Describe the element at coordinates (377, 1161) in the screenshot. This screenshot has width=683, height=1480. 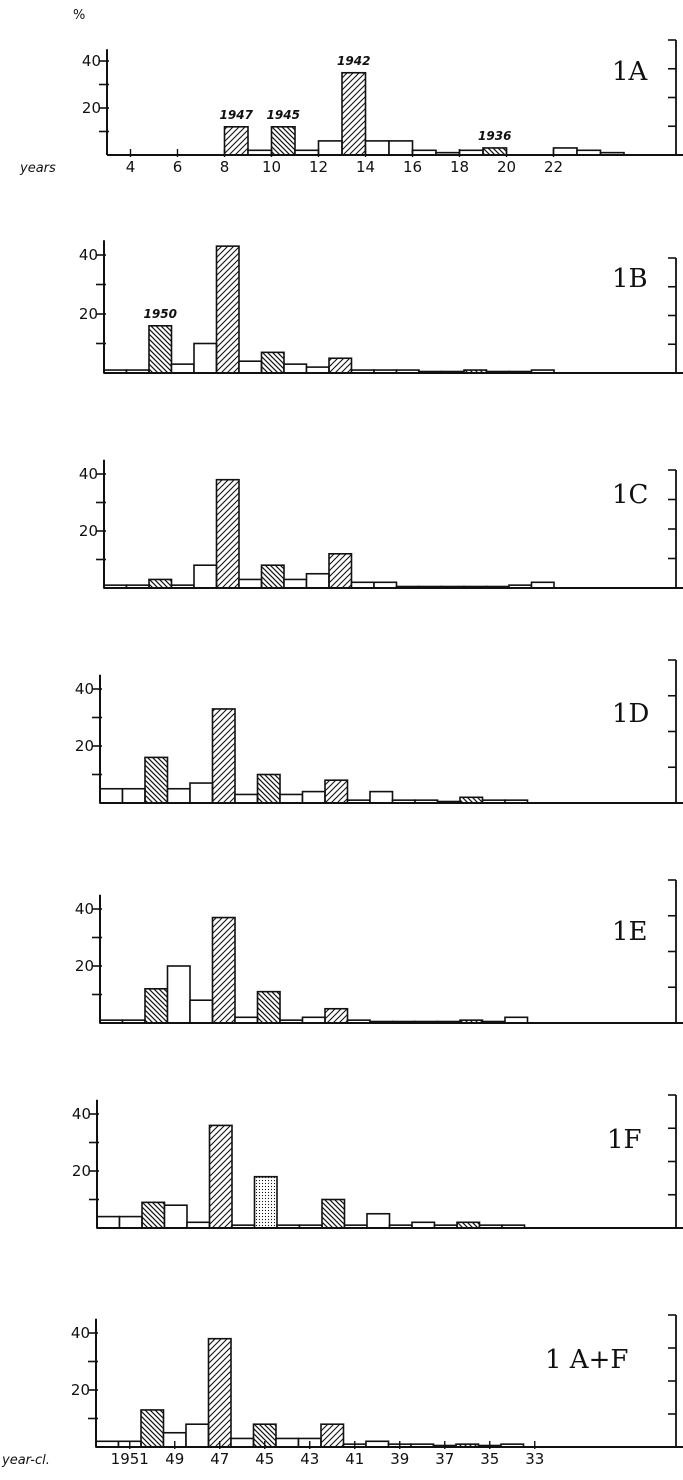
I see `chart-panel-1f: 20 40 1F` at that location.